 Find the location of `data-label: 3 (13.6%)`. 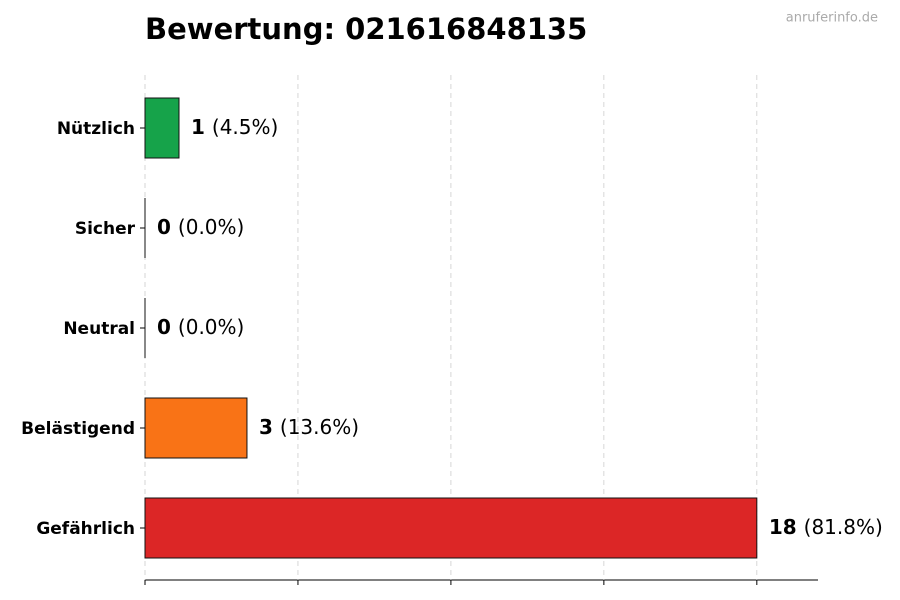

data-label: 3 (13.6%) is located at coordinates (309, 427).